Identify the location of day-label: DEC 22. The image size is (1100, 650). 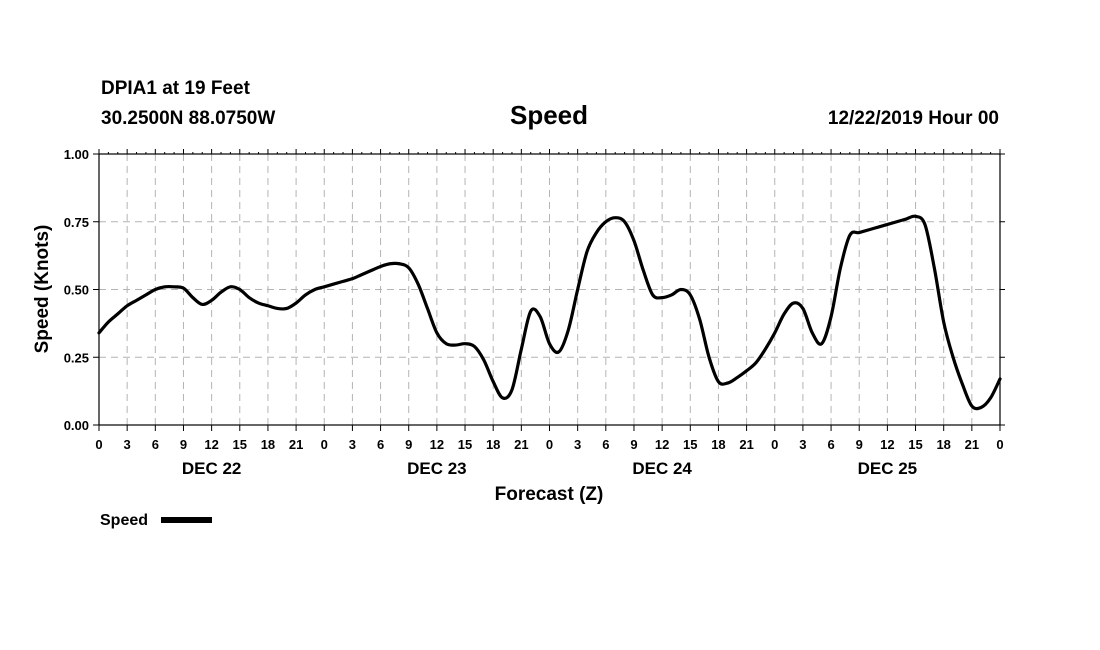
(212, 468).